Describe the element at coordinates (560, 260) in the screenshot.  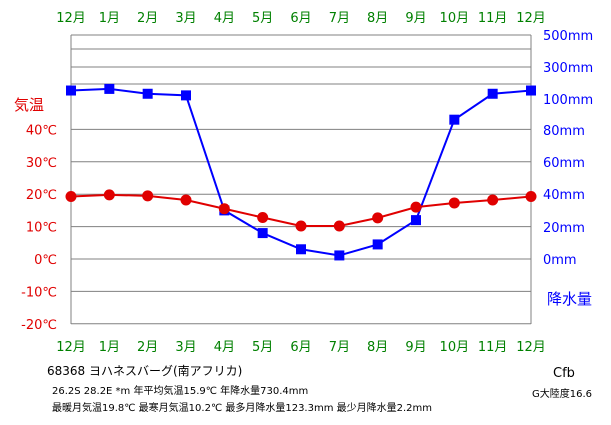
I see `precipitation-tick-label: 0mm` at that location.